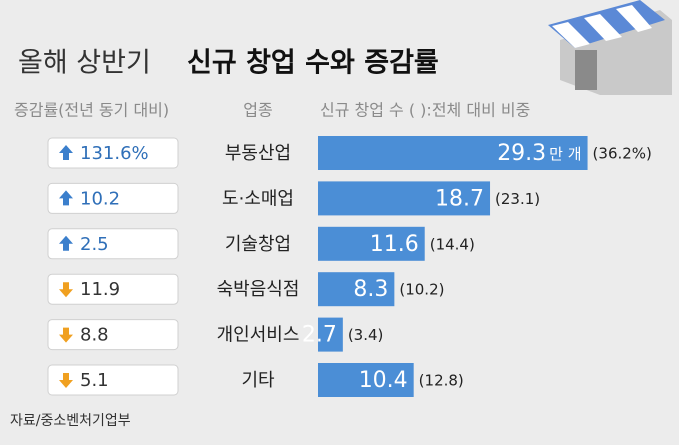 This screenshot has height=445, width=679. What do you see at coordinates (565, 154) in the screenshot?
I see `unit: 만 개` at bounding box center [565, 154].